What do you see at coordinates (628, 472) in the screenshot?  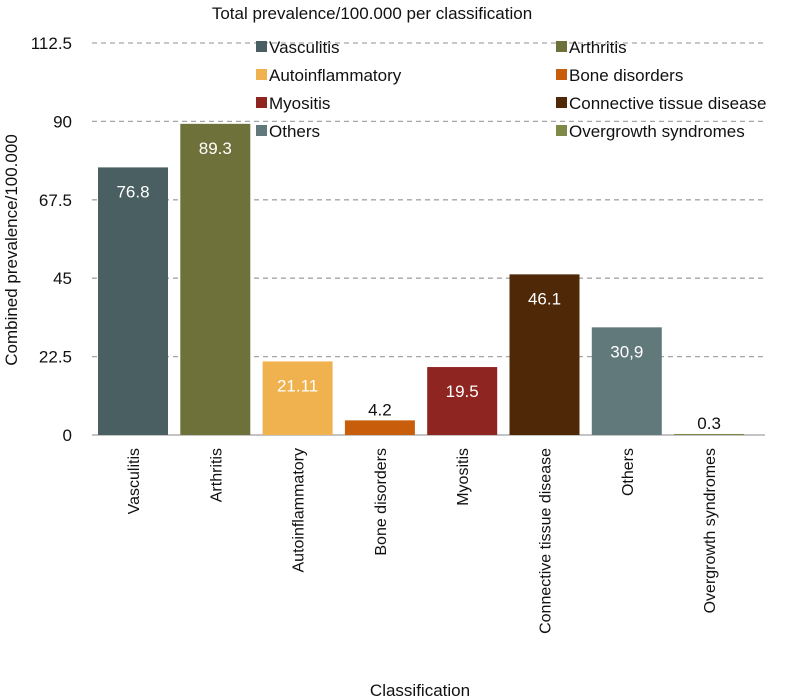 I see `x-tick-label: Others` at bounding box center [628, 472].